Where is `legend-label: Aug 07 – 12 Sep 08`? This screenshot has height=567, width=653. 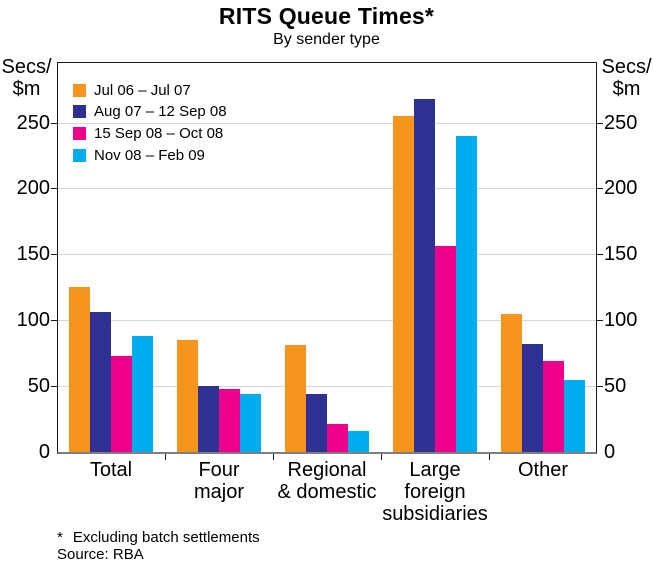
legend-label: Aug 07 – 12 Sep 08 is located at coordinates (160, 112).